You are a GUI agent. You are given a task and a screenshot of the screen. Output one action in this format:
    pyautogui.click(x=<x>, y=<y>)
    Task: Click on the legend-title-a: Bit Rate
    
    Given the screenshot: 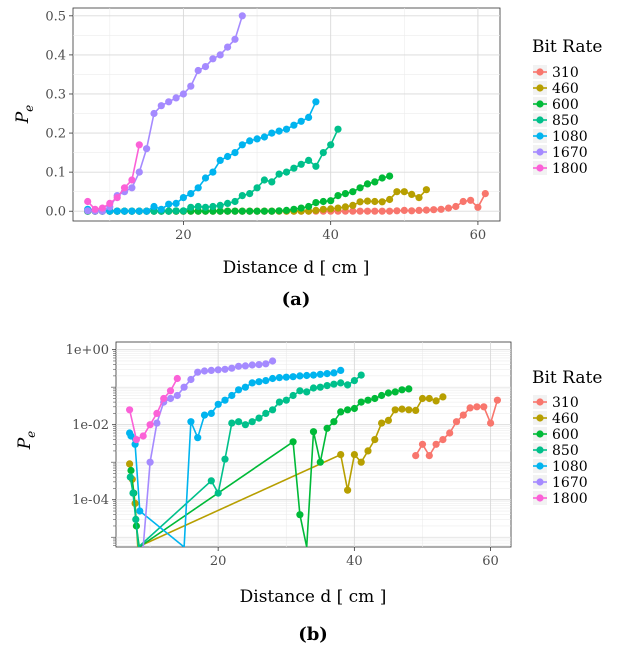 What is the action you would take?
    pyautogui.click(x=567, y=47)
    